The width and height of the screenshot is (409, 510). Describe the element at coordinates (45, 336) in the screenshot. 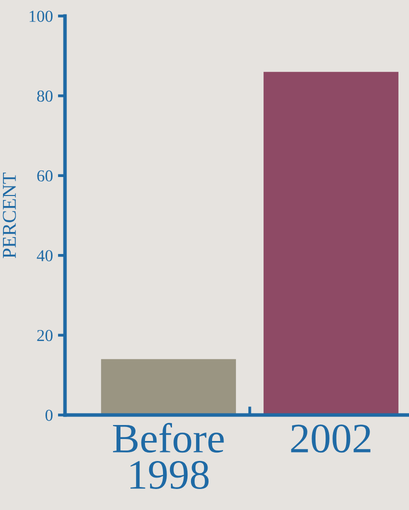

I see `y-tick-label: 20` at that location.